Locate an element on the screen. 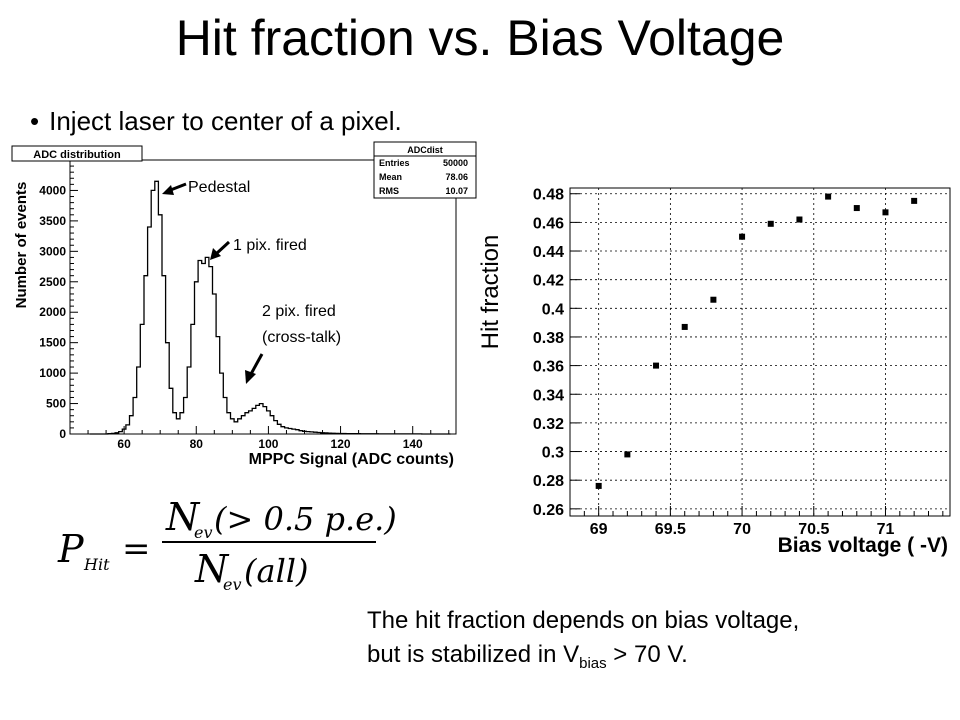 Image resolution: width=960 pixels, height=720 pixels. scatter-y-tick-label: 0.4 is located at coordinates (553, 309).